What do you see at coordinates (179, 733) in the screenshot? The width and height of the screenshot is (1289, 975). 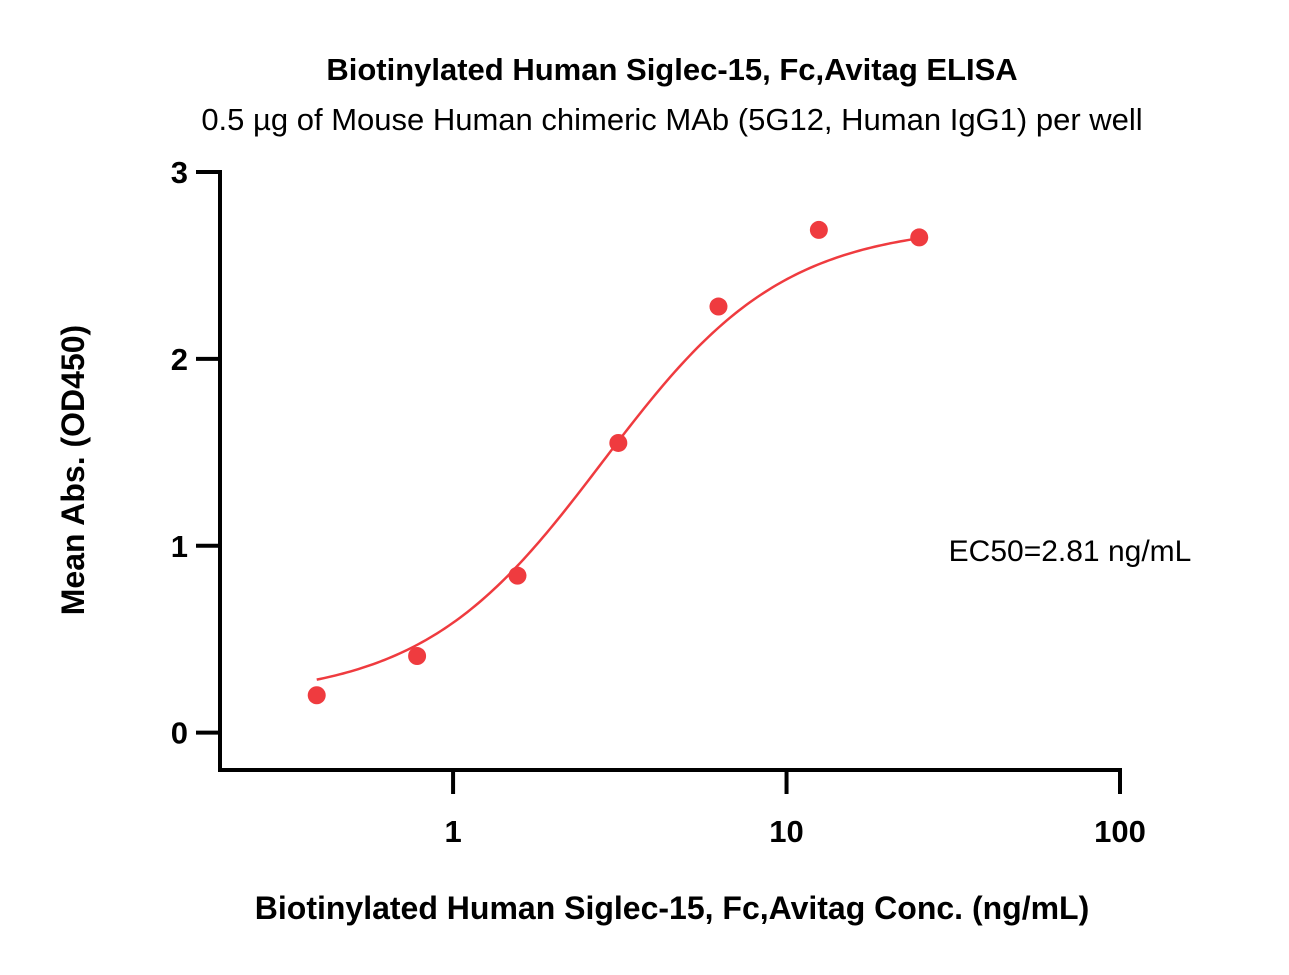 I see `y-tick-label: 0` at bounding box center [179, 733].